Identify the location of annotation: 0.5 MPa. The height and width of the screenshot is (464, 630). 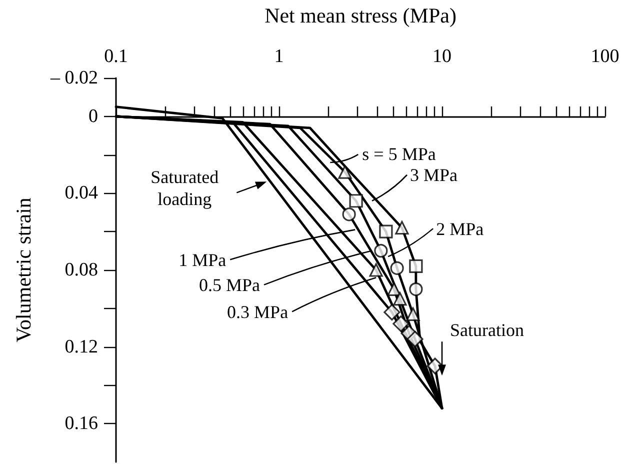
(229, 285).